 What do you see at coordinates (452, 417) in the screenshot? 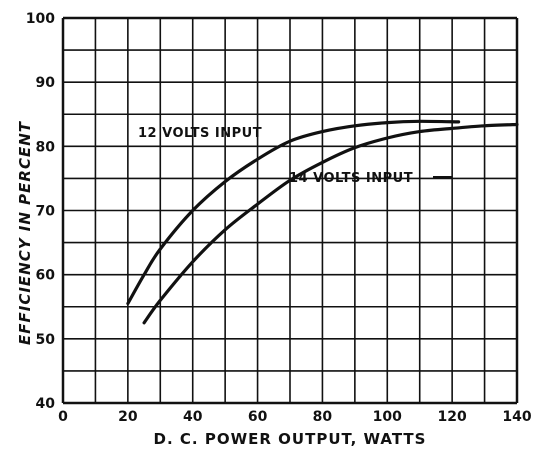
I see `x-tick-label: 120` at bounding box center [452, 417].